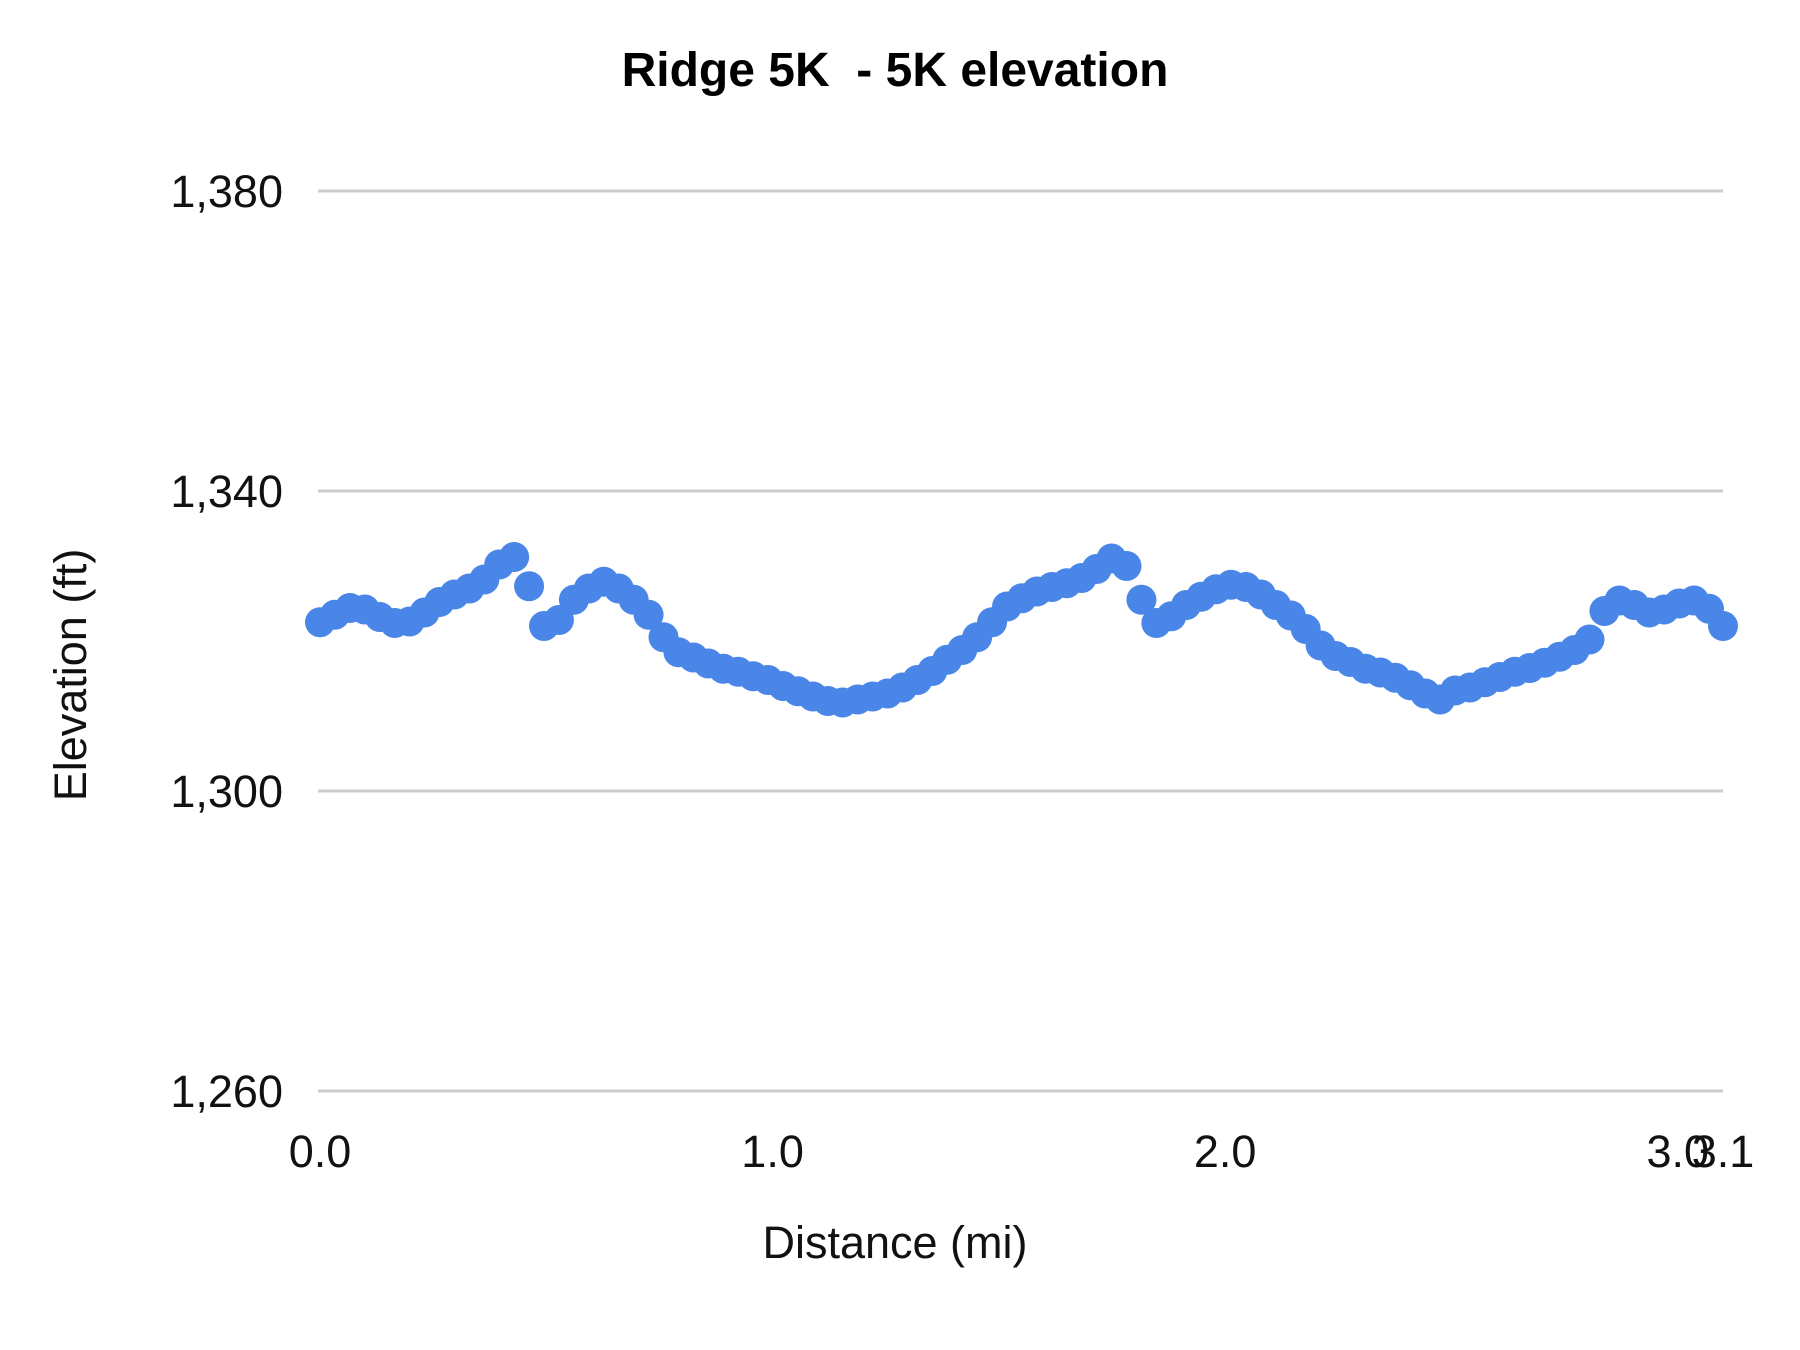  Describe the element at coordinates (70, 675) in the screenshot. I see `y-axis-title: Elevation (ft)` at that location.